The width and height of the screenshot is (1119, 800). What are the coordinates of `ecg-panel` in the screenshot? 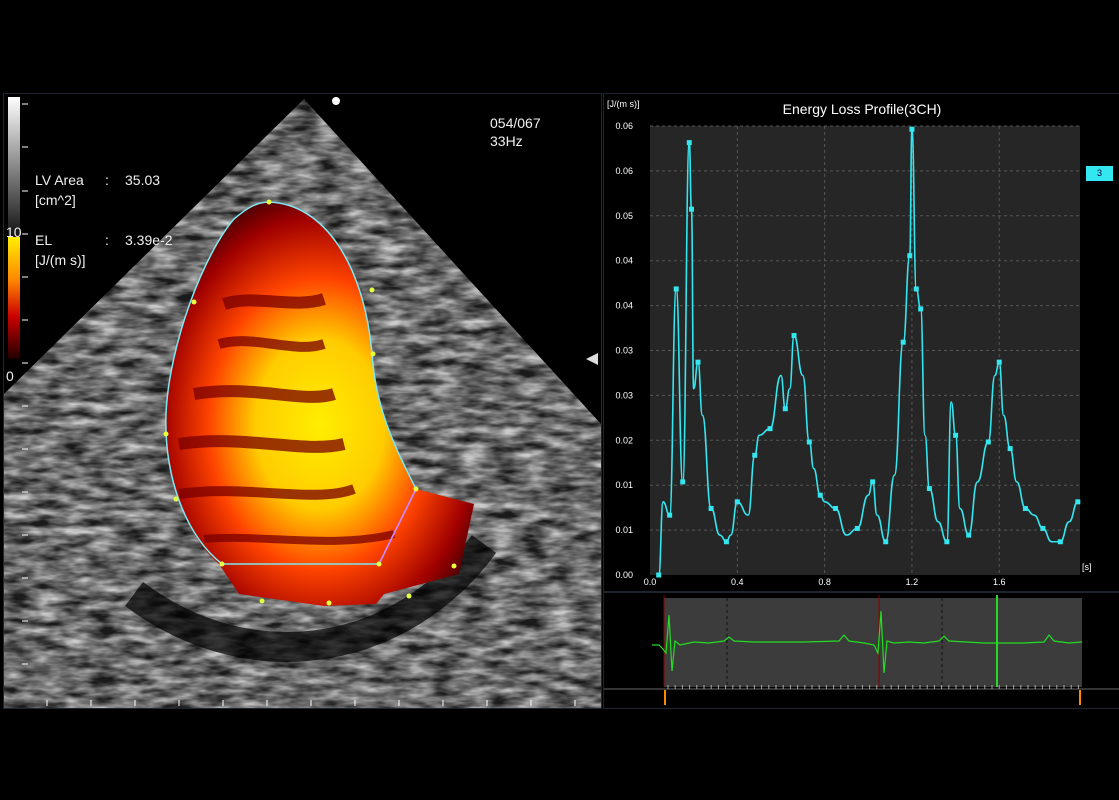 It's located at (861, 650).